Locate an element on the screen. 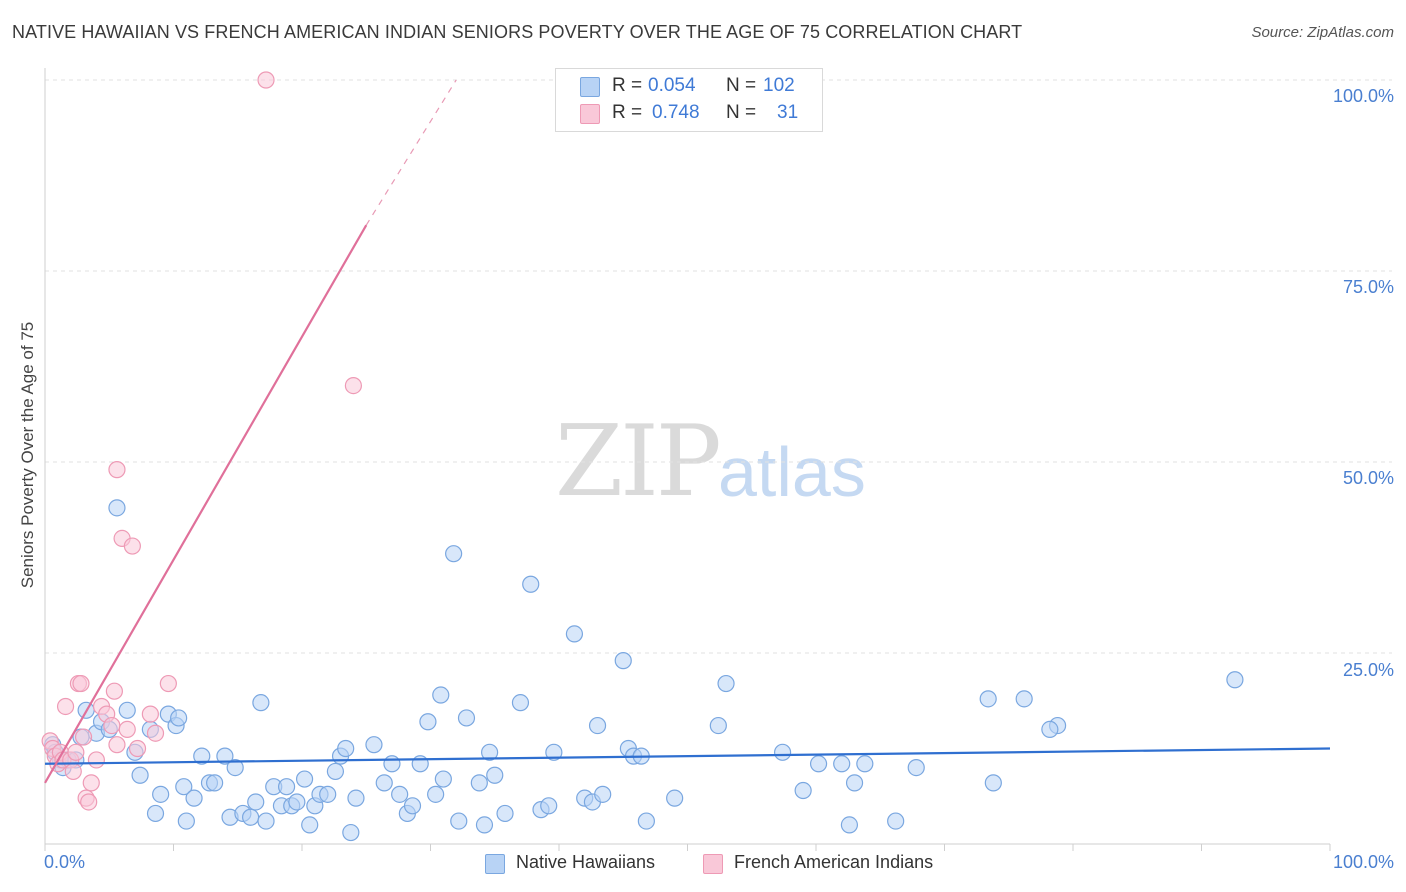  bottom-legend-swatch-blue is located at coordinates (495, 864).